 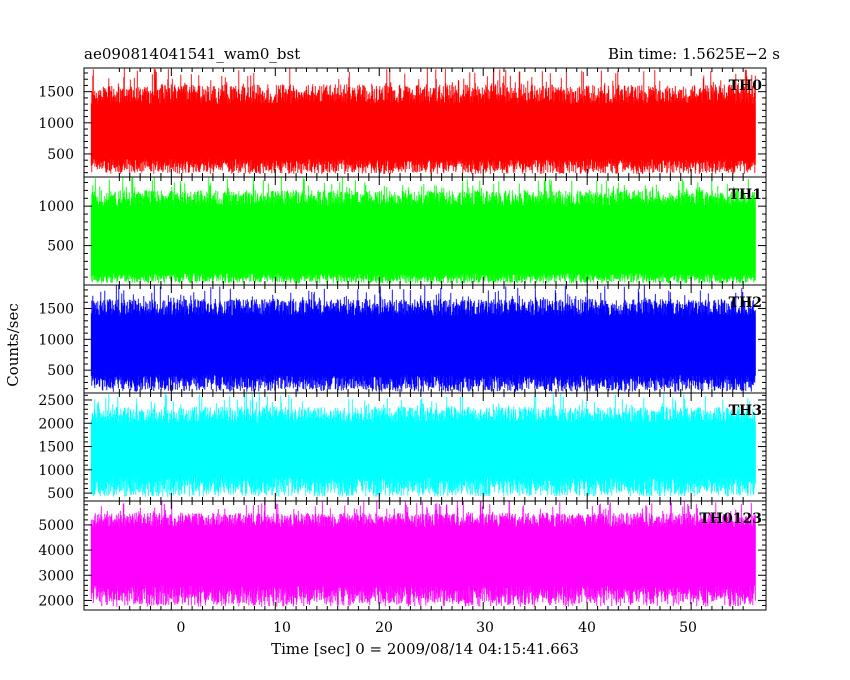 I want to click on y-axis-label: Counts/sec, so click(x=13, y=345).